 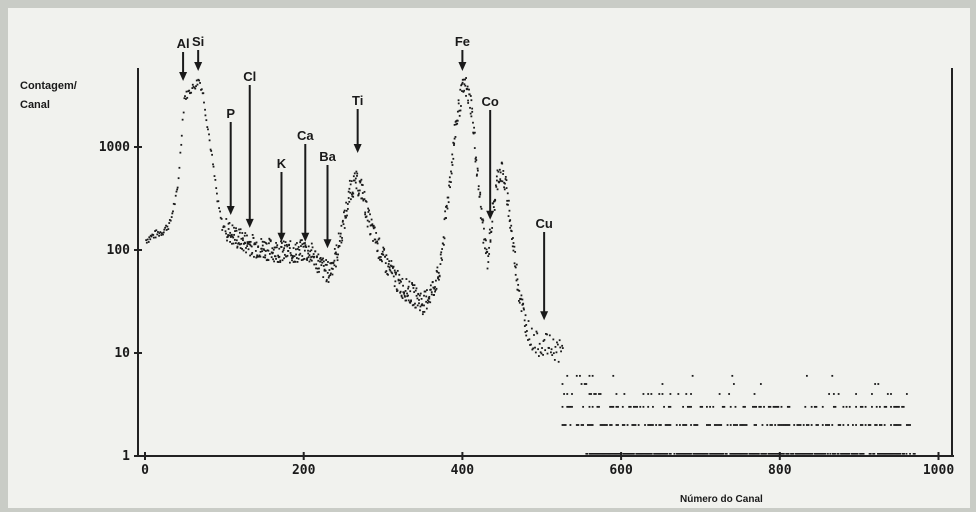 What do you see at coordinates (230, 160) in the screenshot?
I see `annotation-p: P` at bounding box center [230, 160].